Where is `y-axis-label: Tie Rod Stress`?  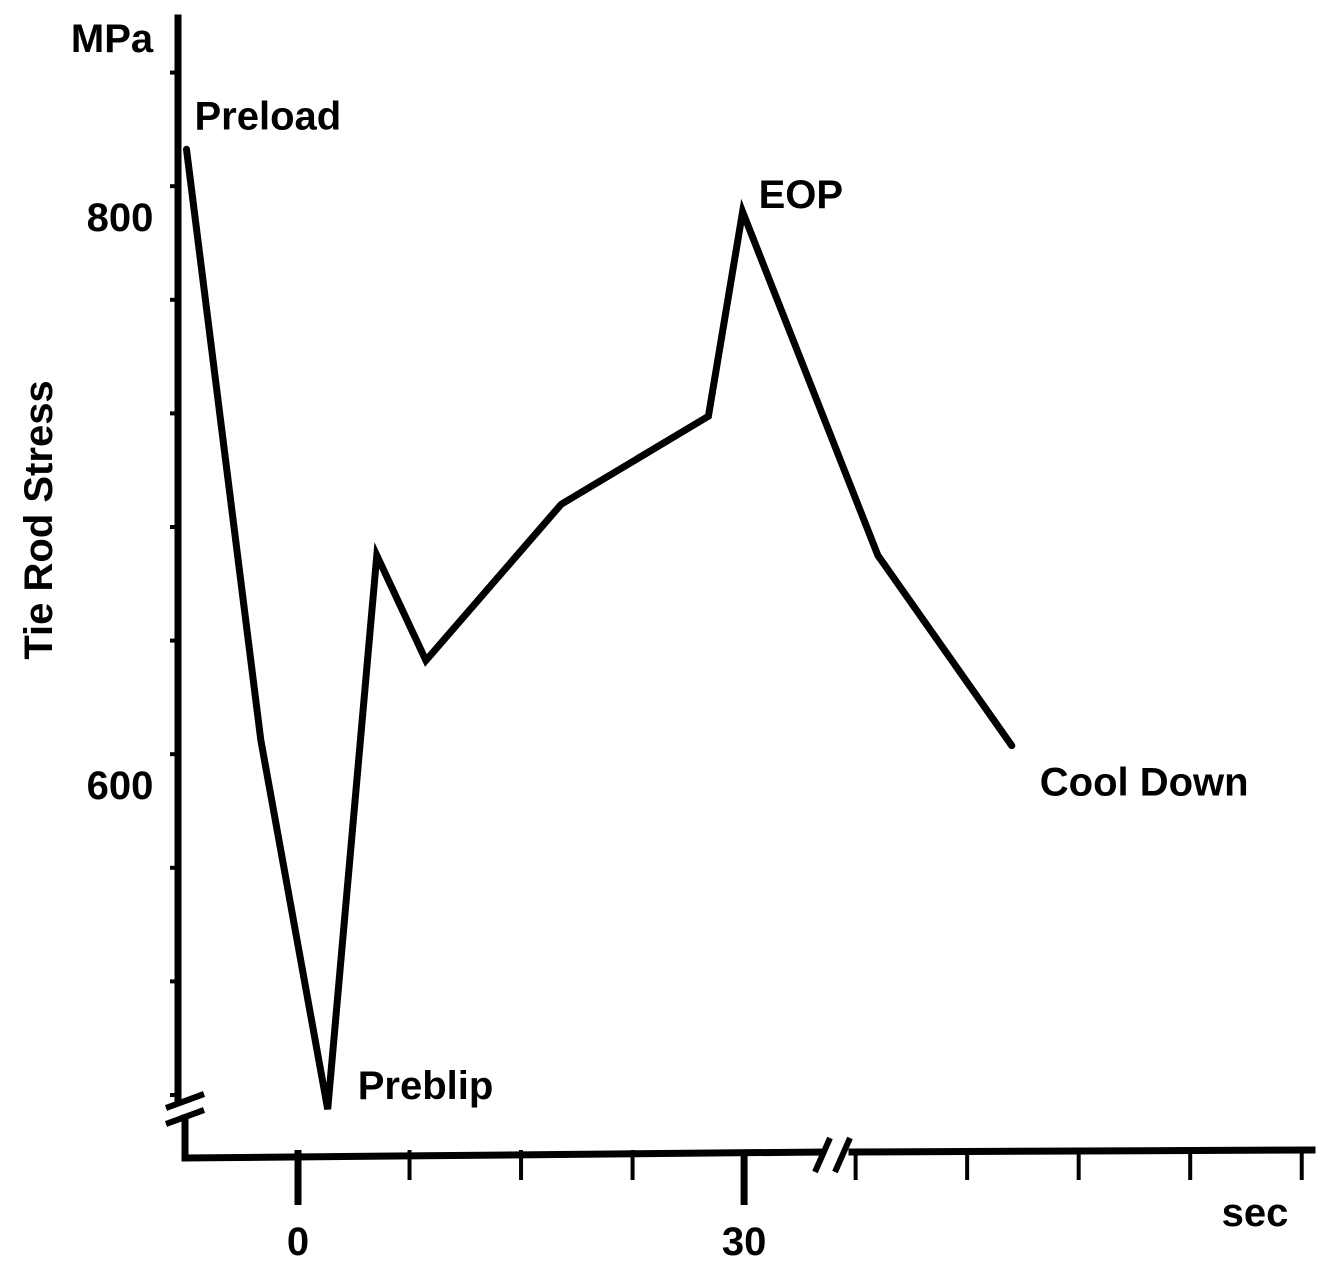 y-axis-label: Tie Rod Stress is located at coordinates (39, 519).